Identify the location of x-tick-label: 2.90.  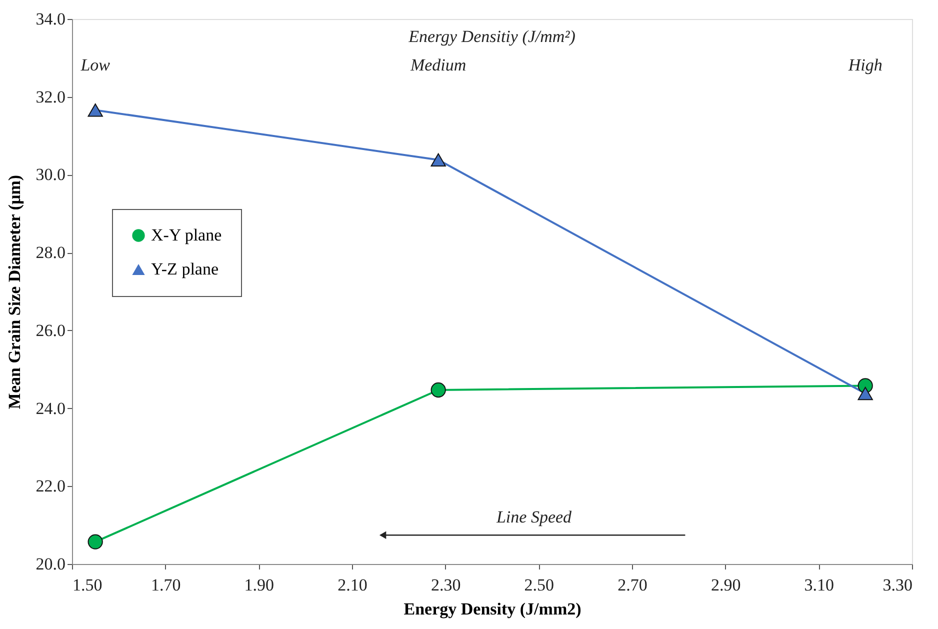
(725, 585).